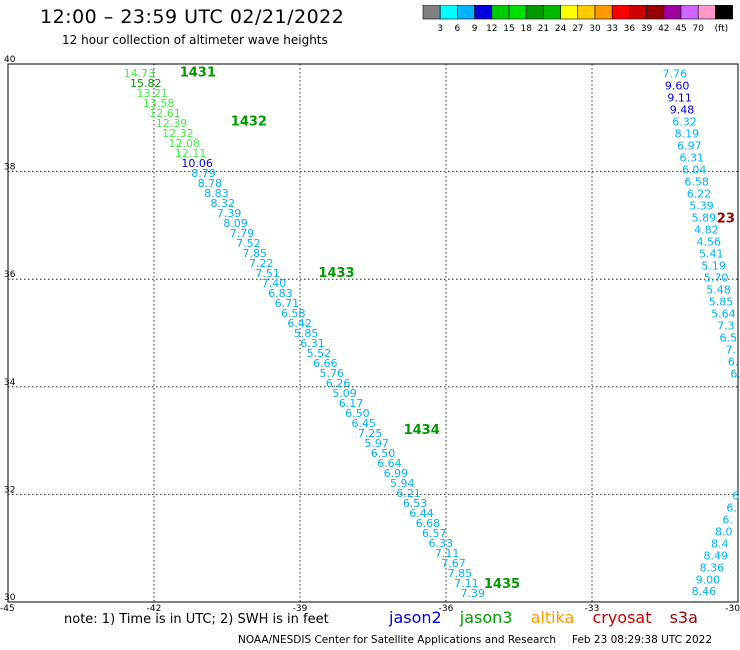 The height and width of the screenshot is (650, 740). What do you see at coordinates (712, 567) in the screenshot?
I see `track-c-value-label: 8.36` at bounding box center [712, 567].